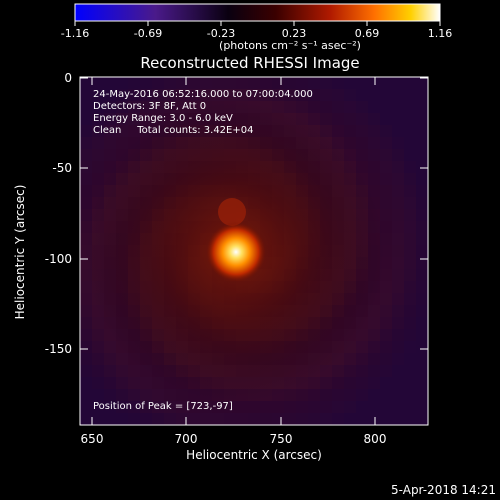 The height and width of the screenshot is (500, 500). What do you see at coordinates (163, 118) in the screenshot?
I see `info-line-energy: Energy Range: 3.0 - 6.0 keV` at bounding box center [163, 118].